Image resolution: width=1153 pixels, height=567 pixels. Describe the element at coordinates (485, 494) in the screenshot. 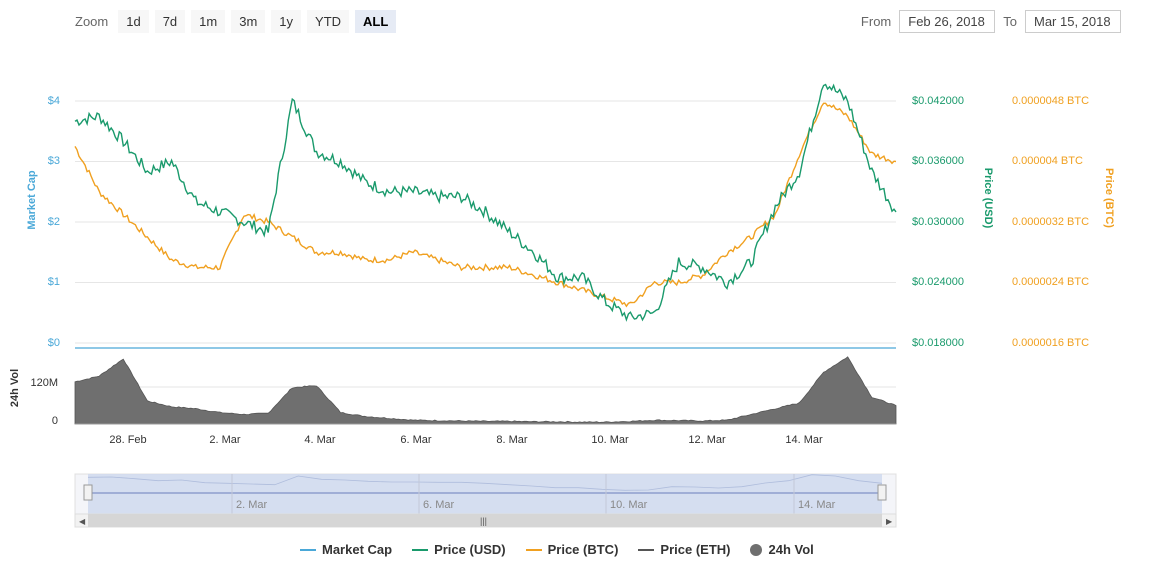

I see `navigator-selection` at that location.